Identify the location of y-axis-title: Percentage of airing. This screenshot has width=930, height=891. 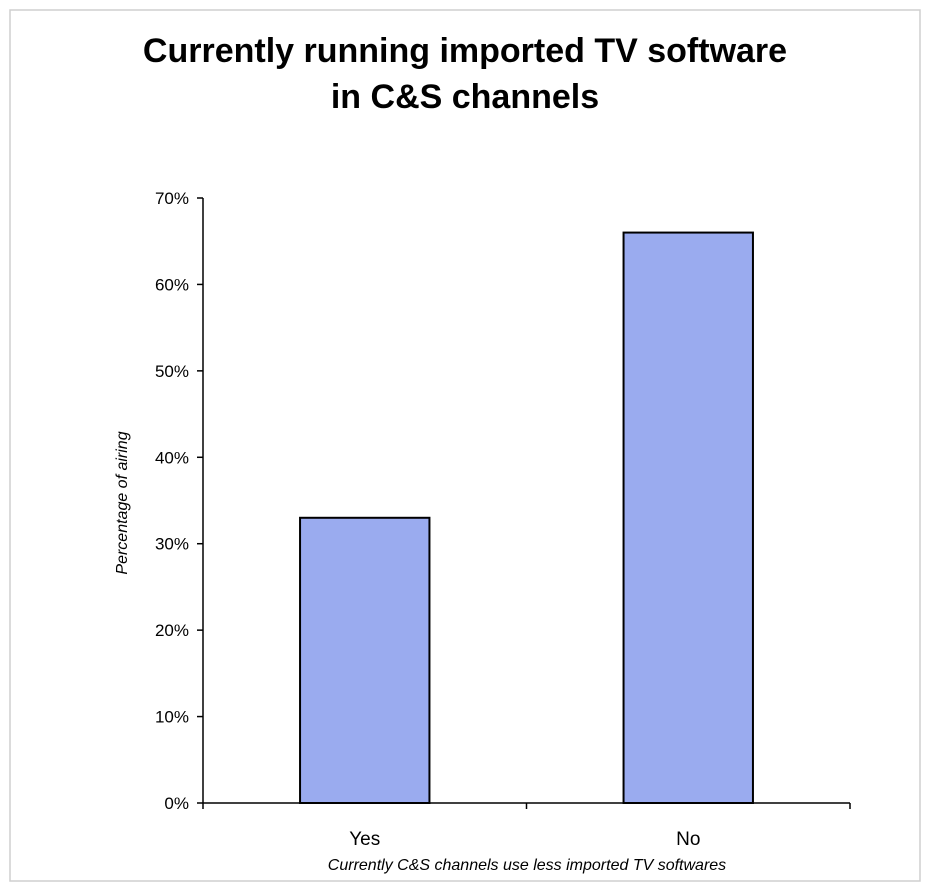
(122, 502).